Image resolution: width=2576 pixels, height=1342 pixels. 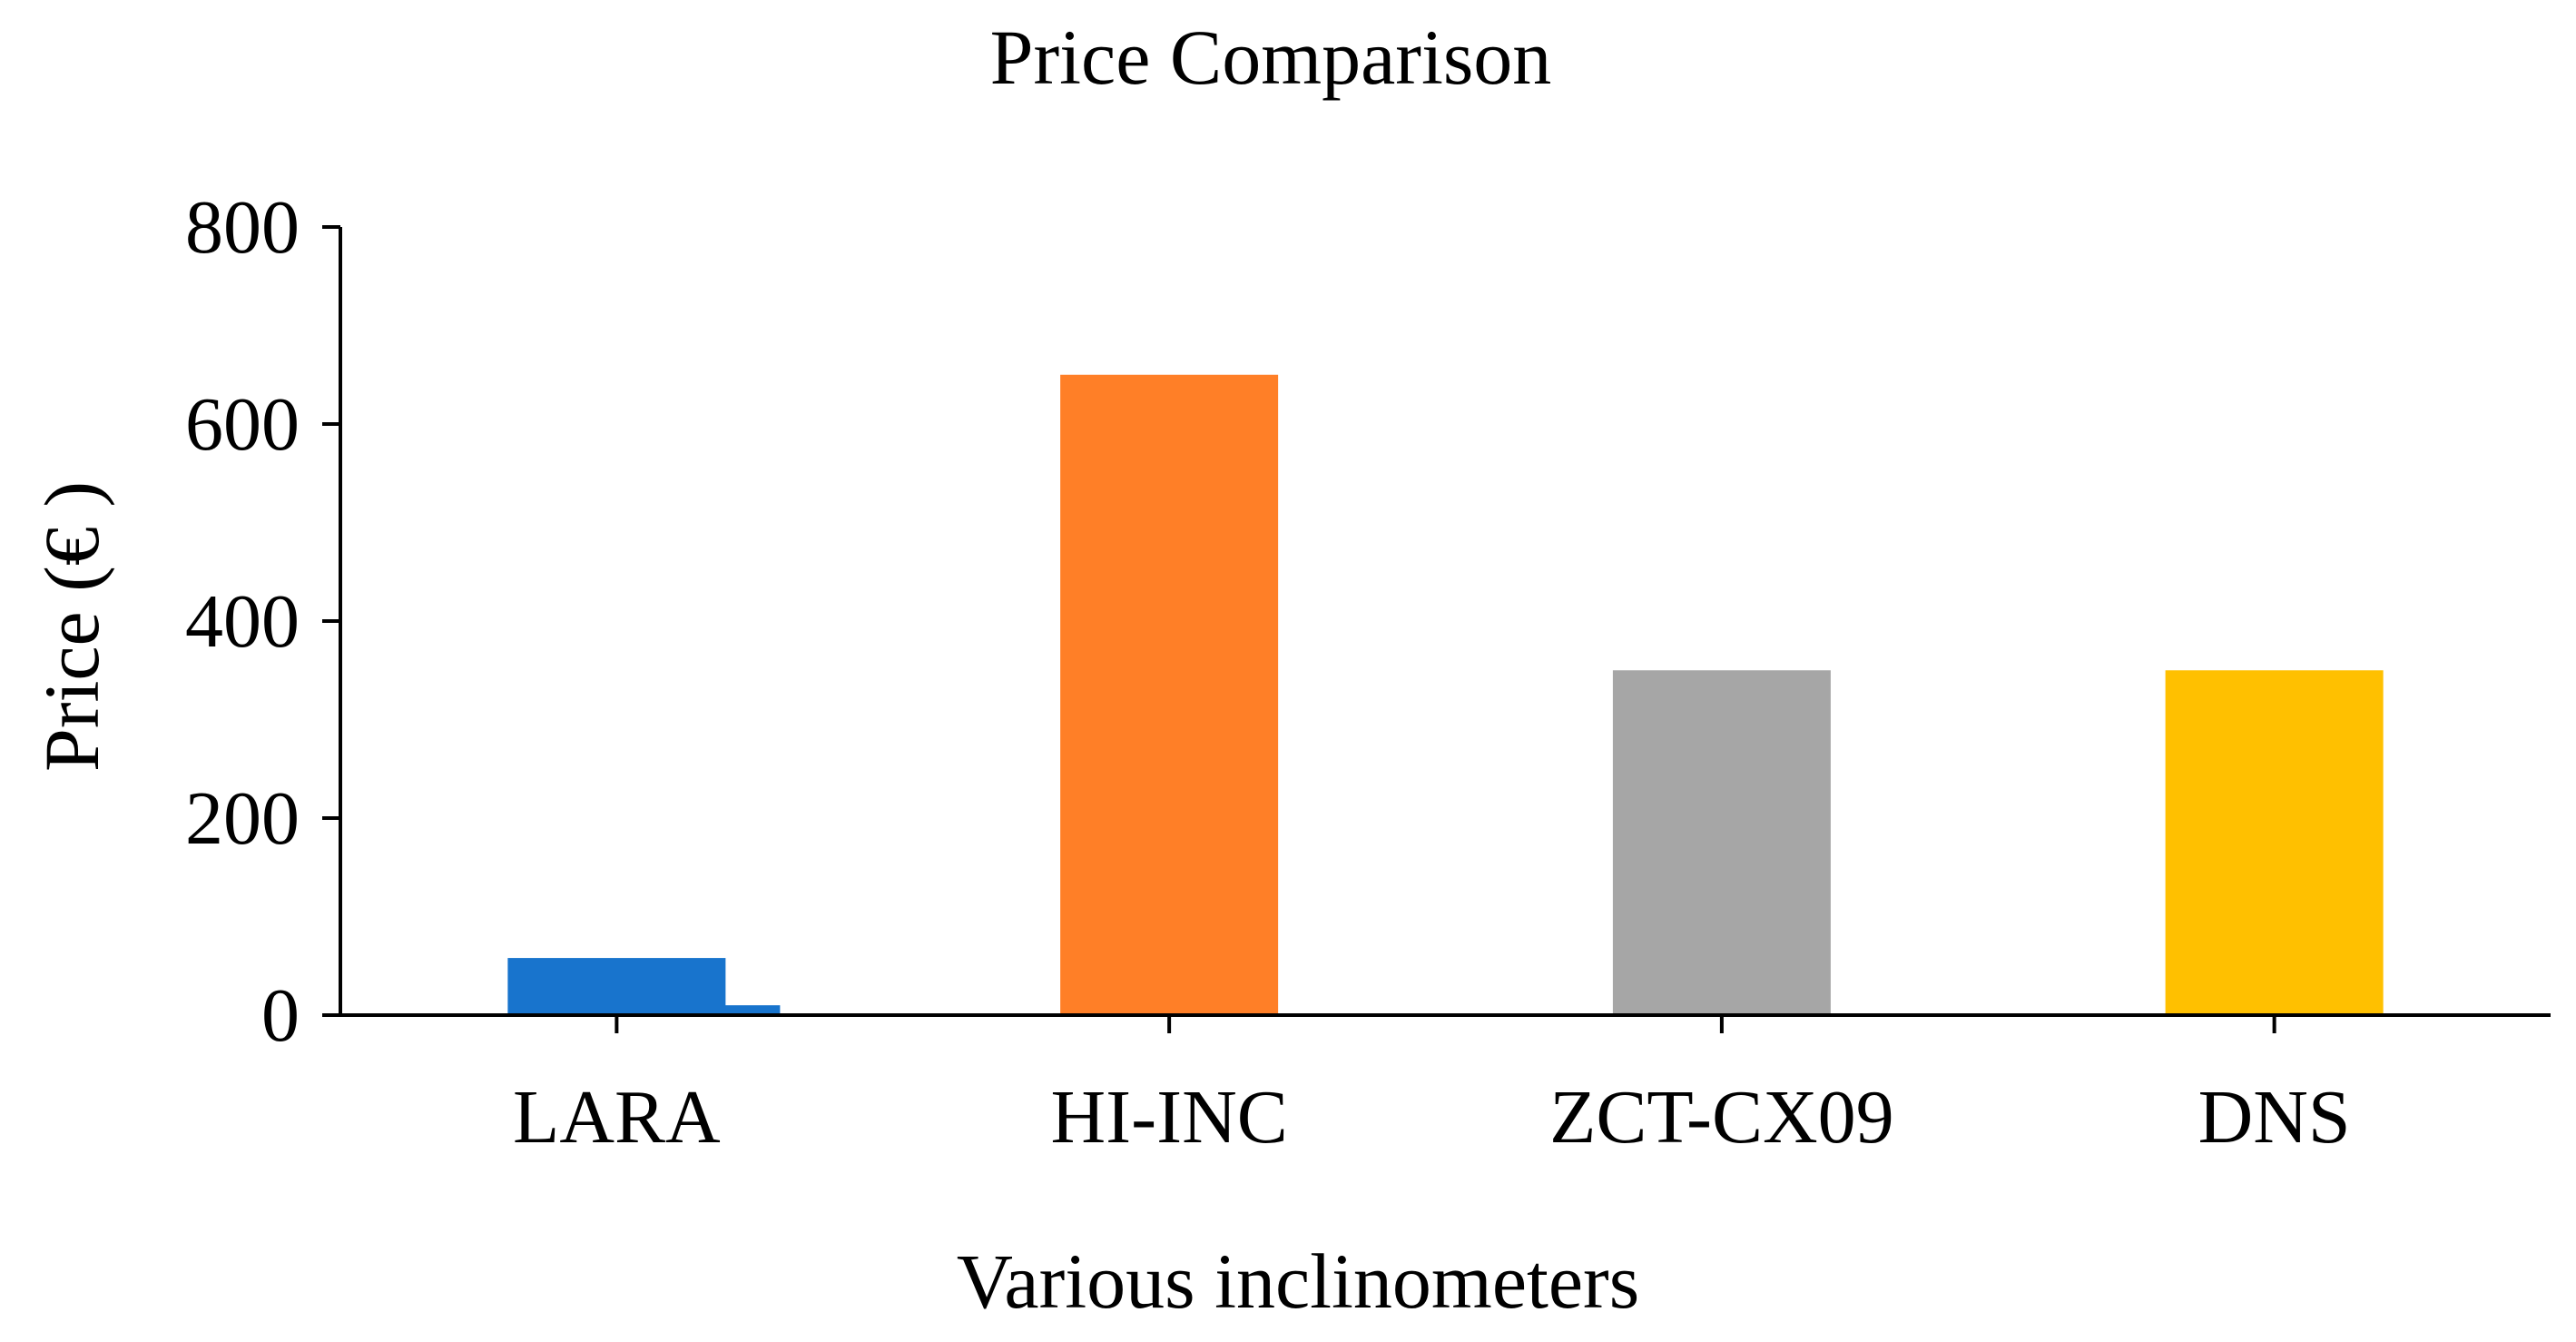 What do you see at coordinates (1721, 843) in the screenshot?
I see `bar-zct-cx09` at bounding box center [1721, 843].